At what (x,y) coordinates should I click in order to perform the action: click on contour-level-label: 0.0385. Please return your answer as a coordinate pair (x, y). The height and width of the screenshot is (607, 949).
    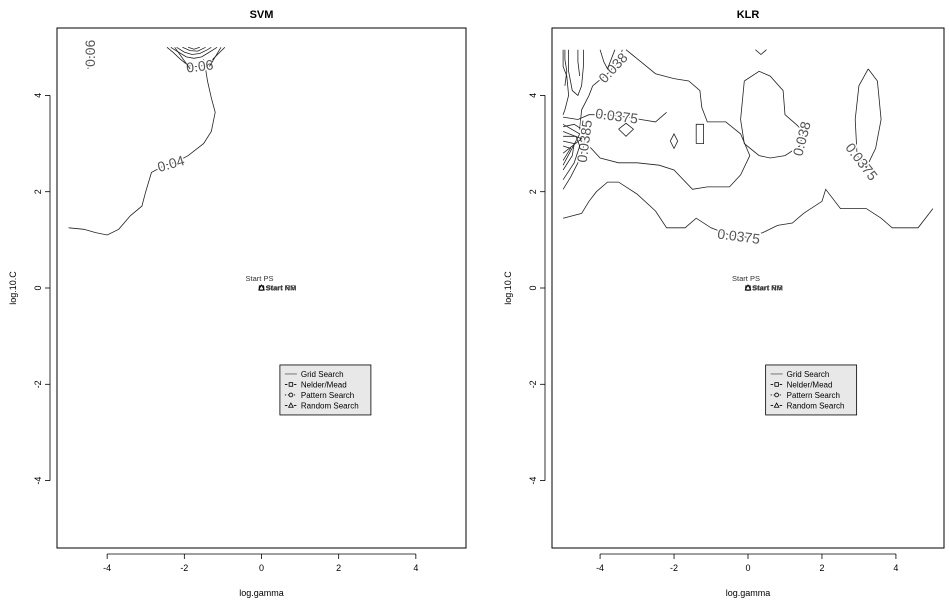
    Looking at the image, I should click on (584, 141).